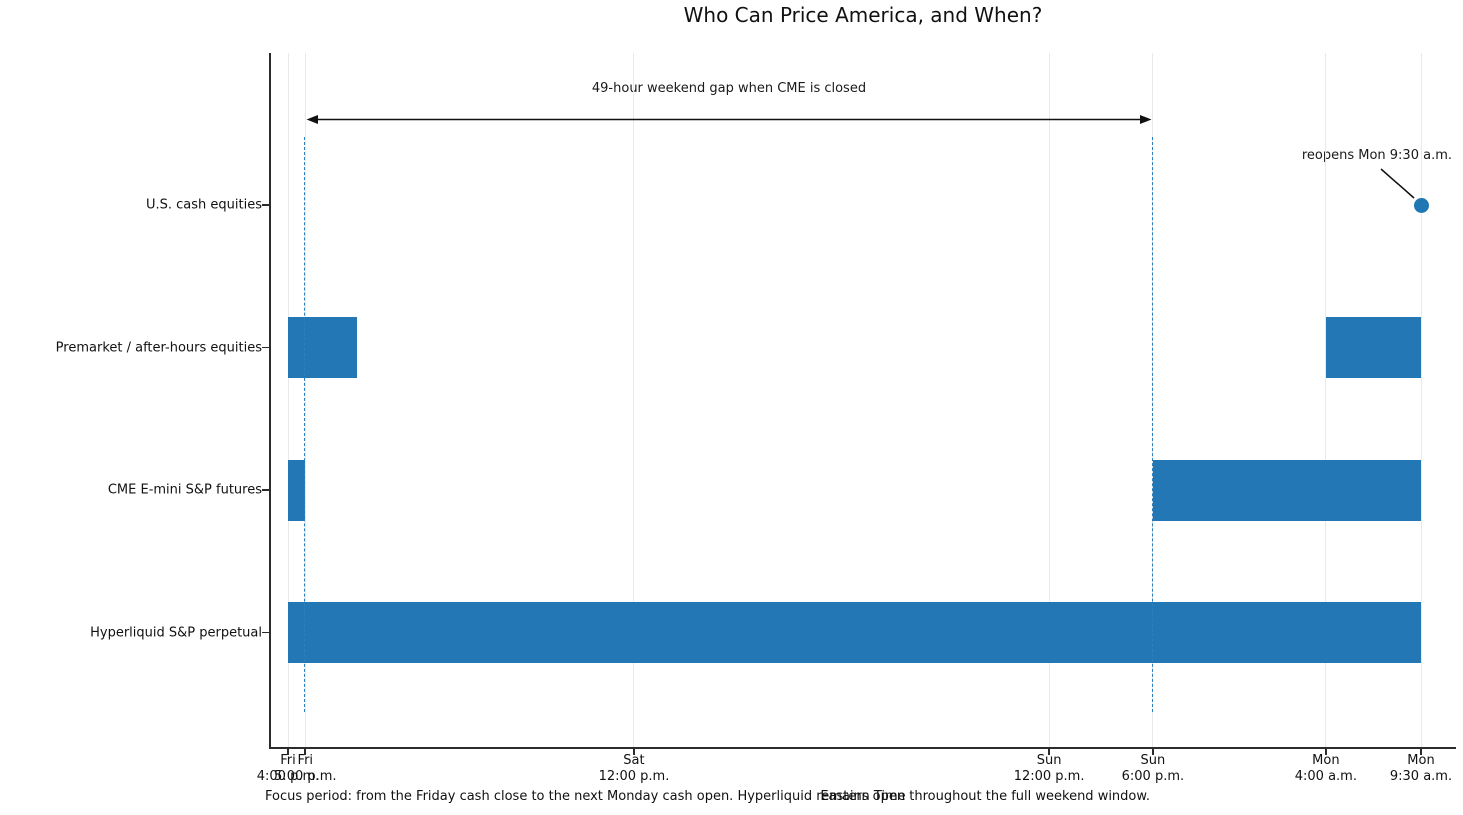 This screenshot has height=815, width=1463. I want to click on gap-arrow-head-left, so click(312, 119).